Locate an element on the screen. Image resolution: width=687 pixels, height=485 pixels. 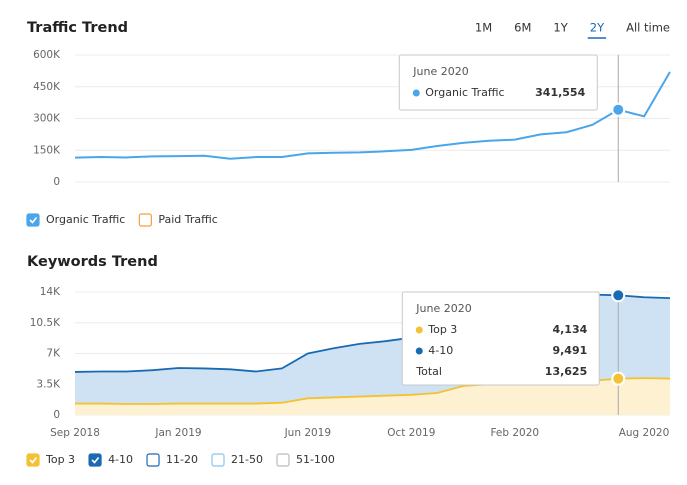
tooltip-value: 9,491 is located at coordinates (569, 350).